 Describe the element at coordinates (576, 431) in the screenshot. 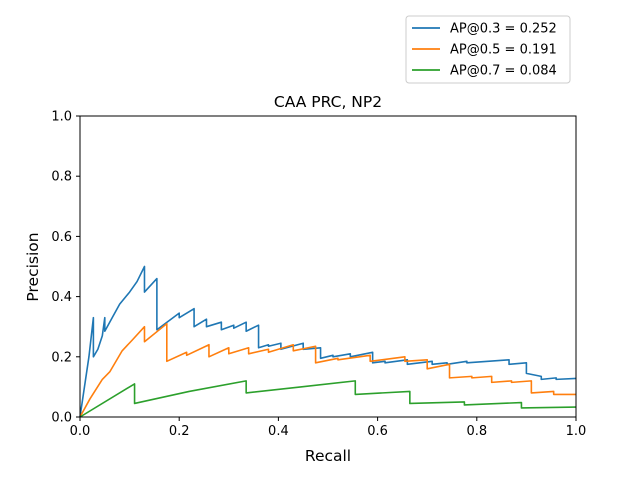

I see `x-tick-label: 1.0` at that location.